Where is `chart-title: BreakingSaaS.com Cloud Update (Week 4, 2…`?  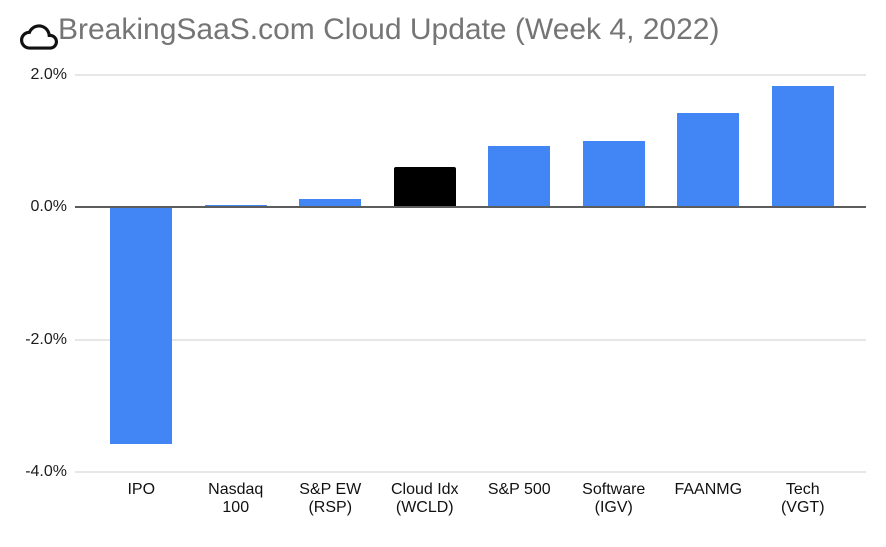 chart-title: BreakingSaaS.com Cloud Update (Week 4, 2… is located at coordinates (389, 29).